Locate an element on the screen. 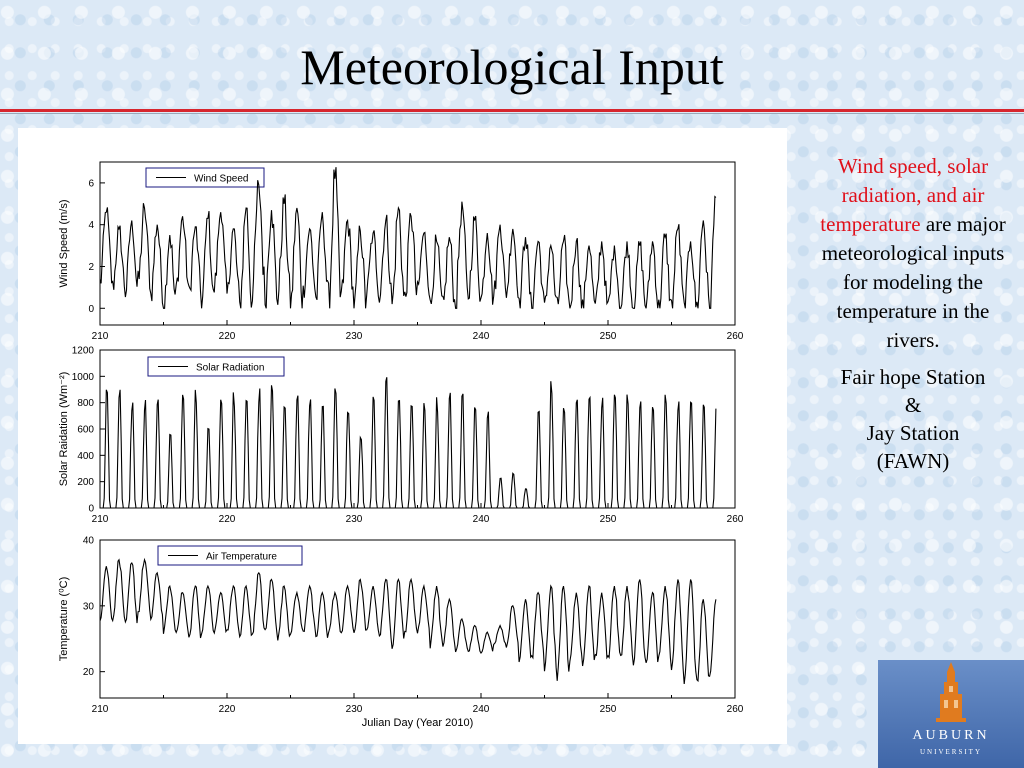 The width and height of the screenshot is (1024, 768). title-divider is located at coordinates (512, 110).